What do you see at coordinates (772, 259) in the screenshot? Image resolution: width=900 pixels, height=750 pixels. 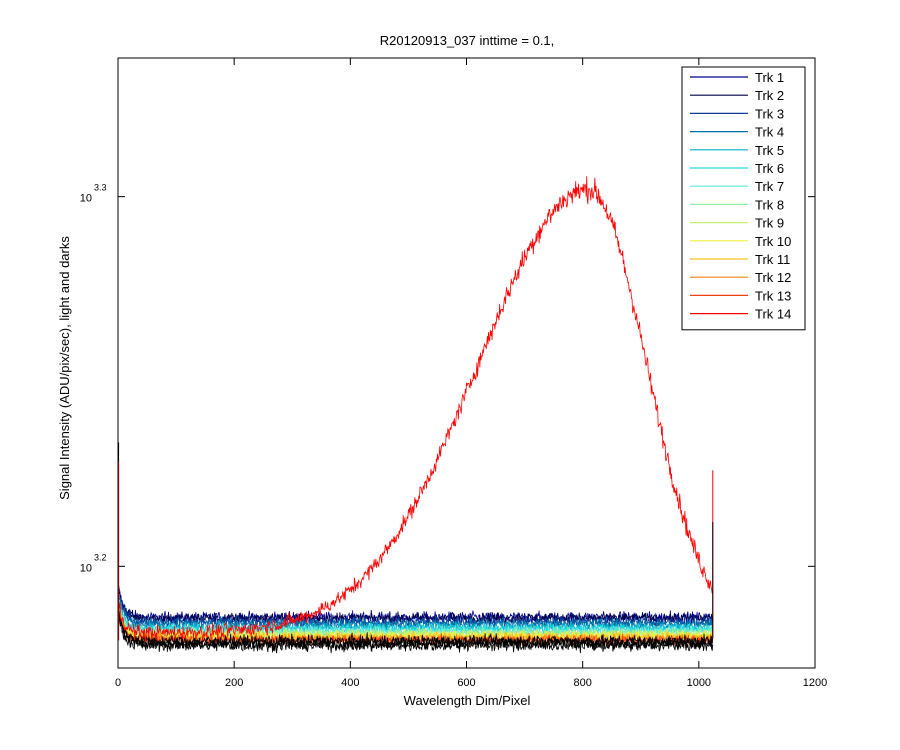 I see `legend-label: Trk 11` at bounding box center [772, 259].